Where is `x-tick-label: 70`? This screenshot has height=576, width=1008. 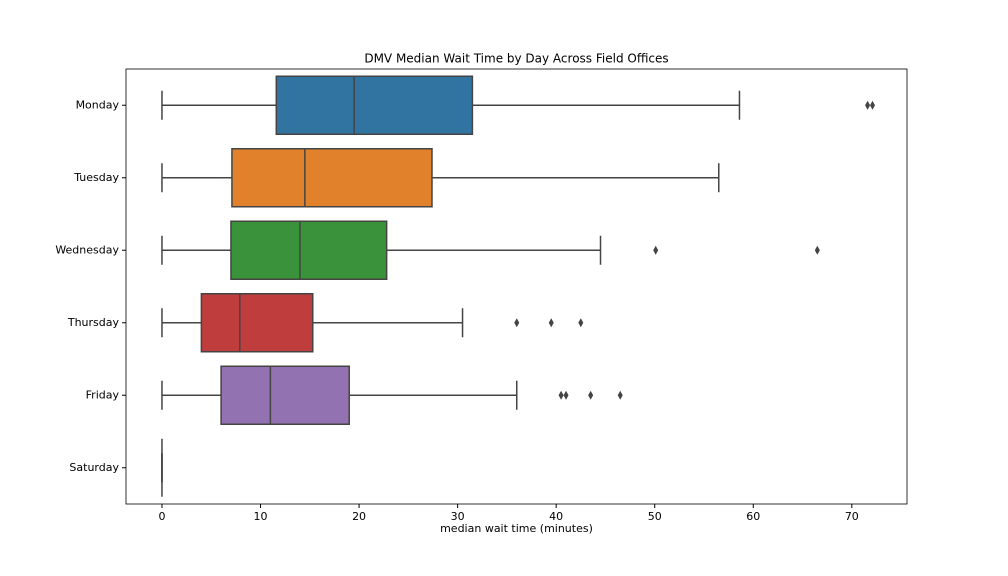
x-tick-label: 70 is located at coordinates (852, 516).